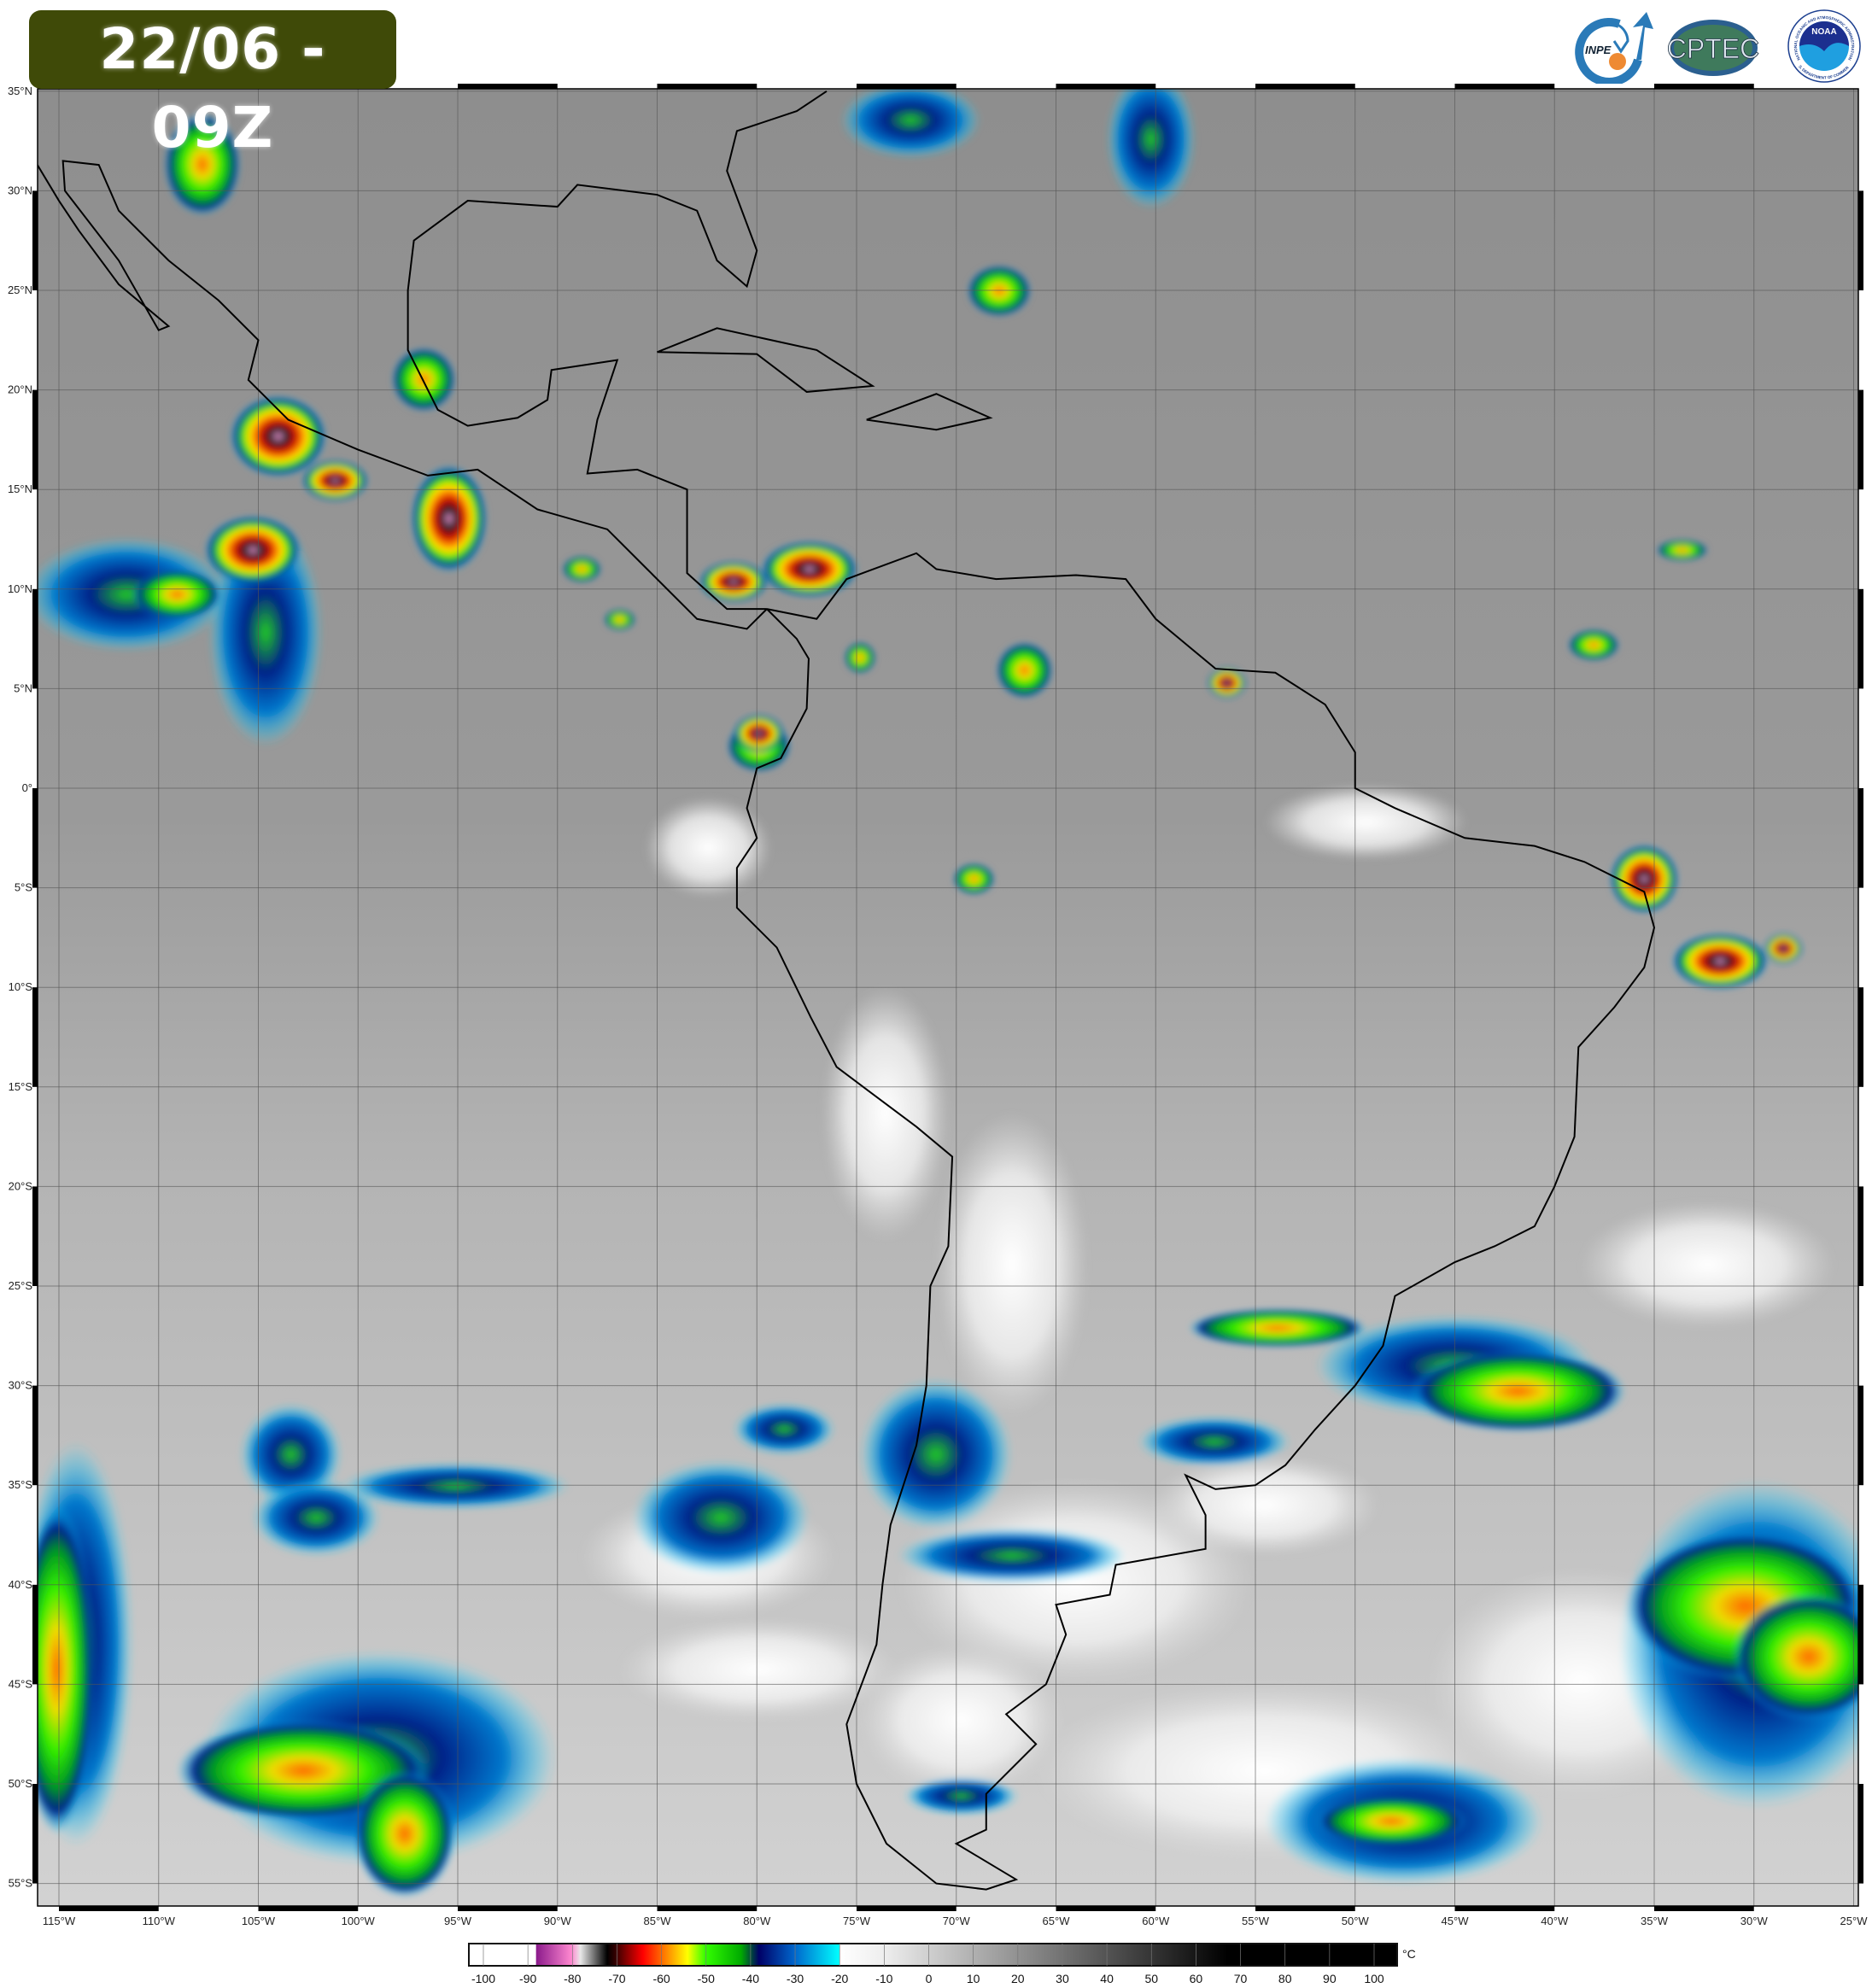  Describe the element at coordinates (1356, 1921) in the screenshot. I see `lon-label: 50°W` at that location.